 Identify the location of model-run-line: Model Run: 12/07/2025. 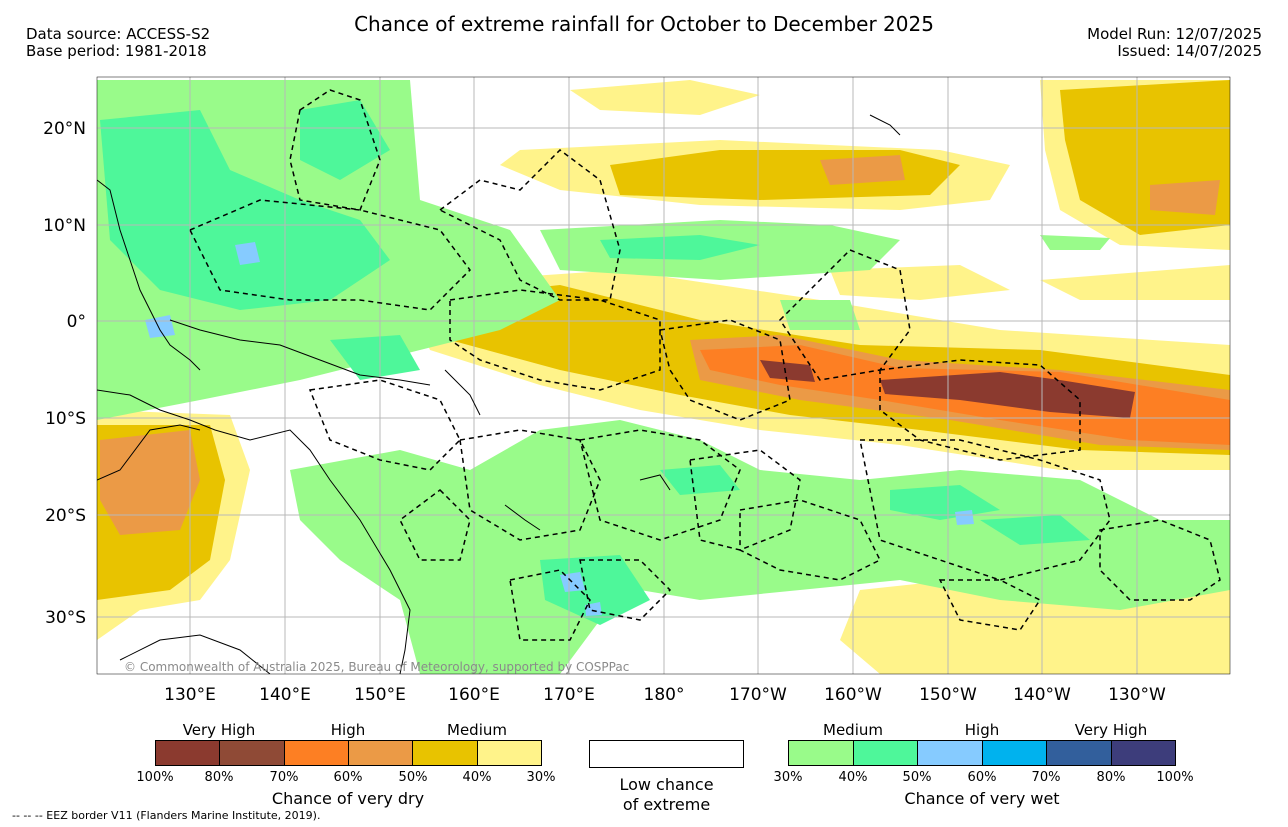
(1174, 34).